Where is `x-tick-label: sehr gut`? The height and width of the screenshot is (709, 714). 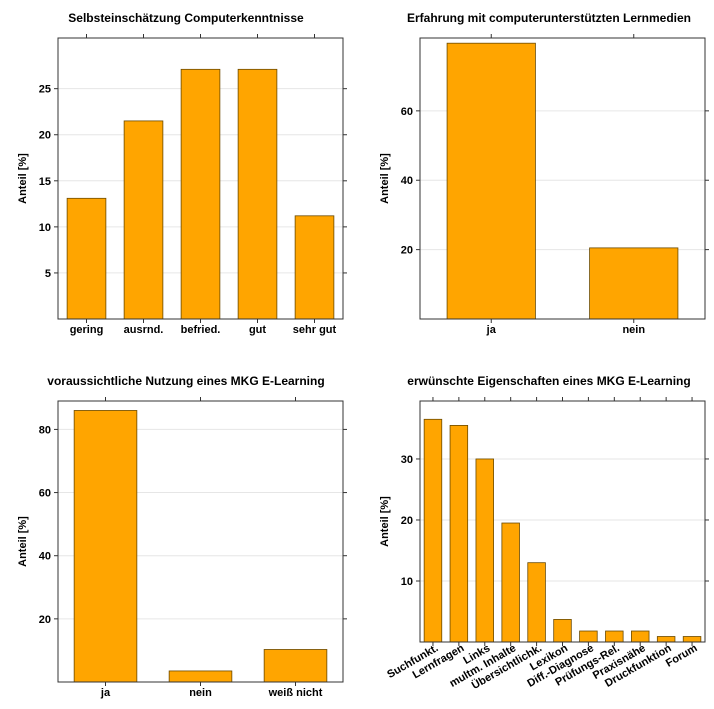 x-tick-label: sehr gut is located at coordinates (315, 330).